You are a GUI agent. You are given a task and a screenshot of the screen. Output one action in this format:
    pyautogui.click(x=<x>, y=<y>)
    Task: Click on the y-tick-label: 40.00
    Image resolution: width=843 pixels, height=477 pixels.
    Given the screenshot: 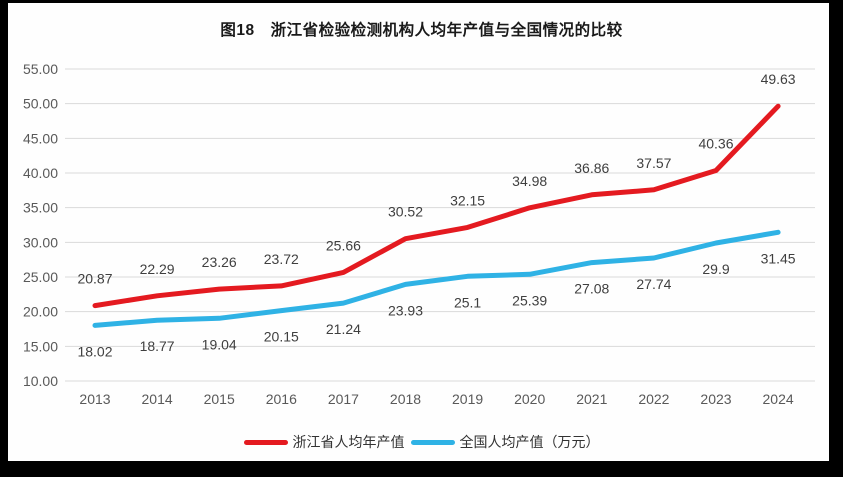 What is the action you would take?
    pyautogui.click(x=40, y=173)
    